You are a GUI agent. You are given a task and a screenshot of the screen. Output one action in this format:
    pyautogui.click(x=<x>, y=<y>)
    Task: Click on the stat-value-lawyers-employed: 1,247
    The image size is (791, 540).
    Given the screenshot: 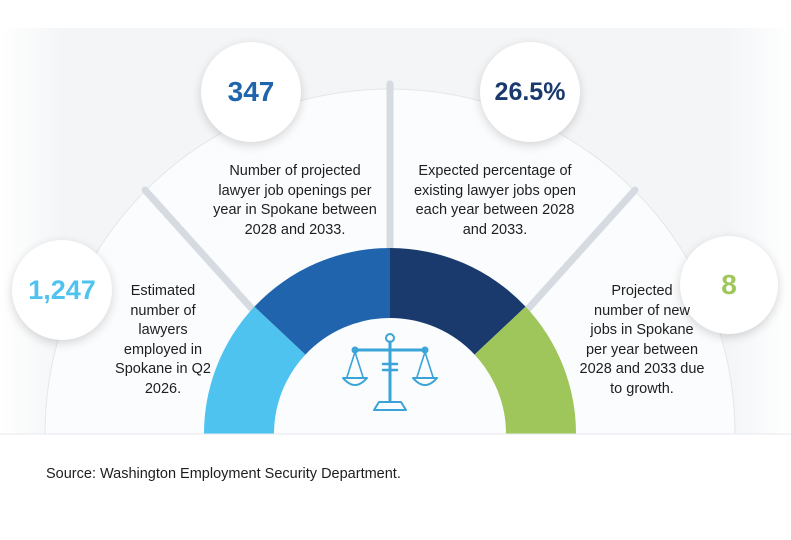 What is the action you would take?
    pyautogui.click(x=62, y=289)
    